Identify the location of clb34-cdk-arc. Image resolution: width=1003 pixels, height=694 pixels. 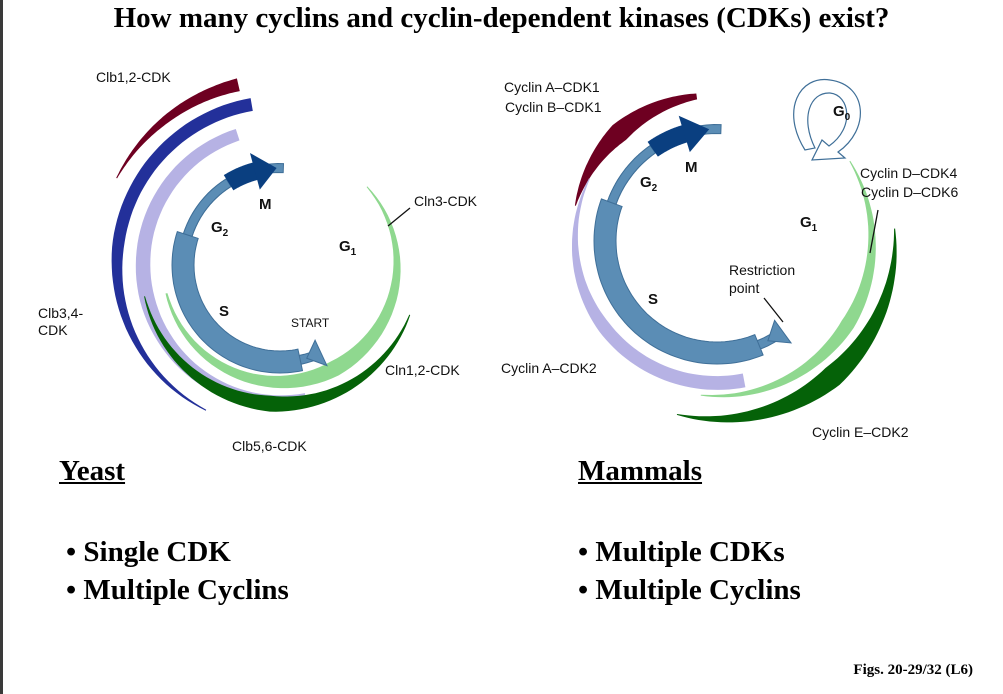
(182, 254).